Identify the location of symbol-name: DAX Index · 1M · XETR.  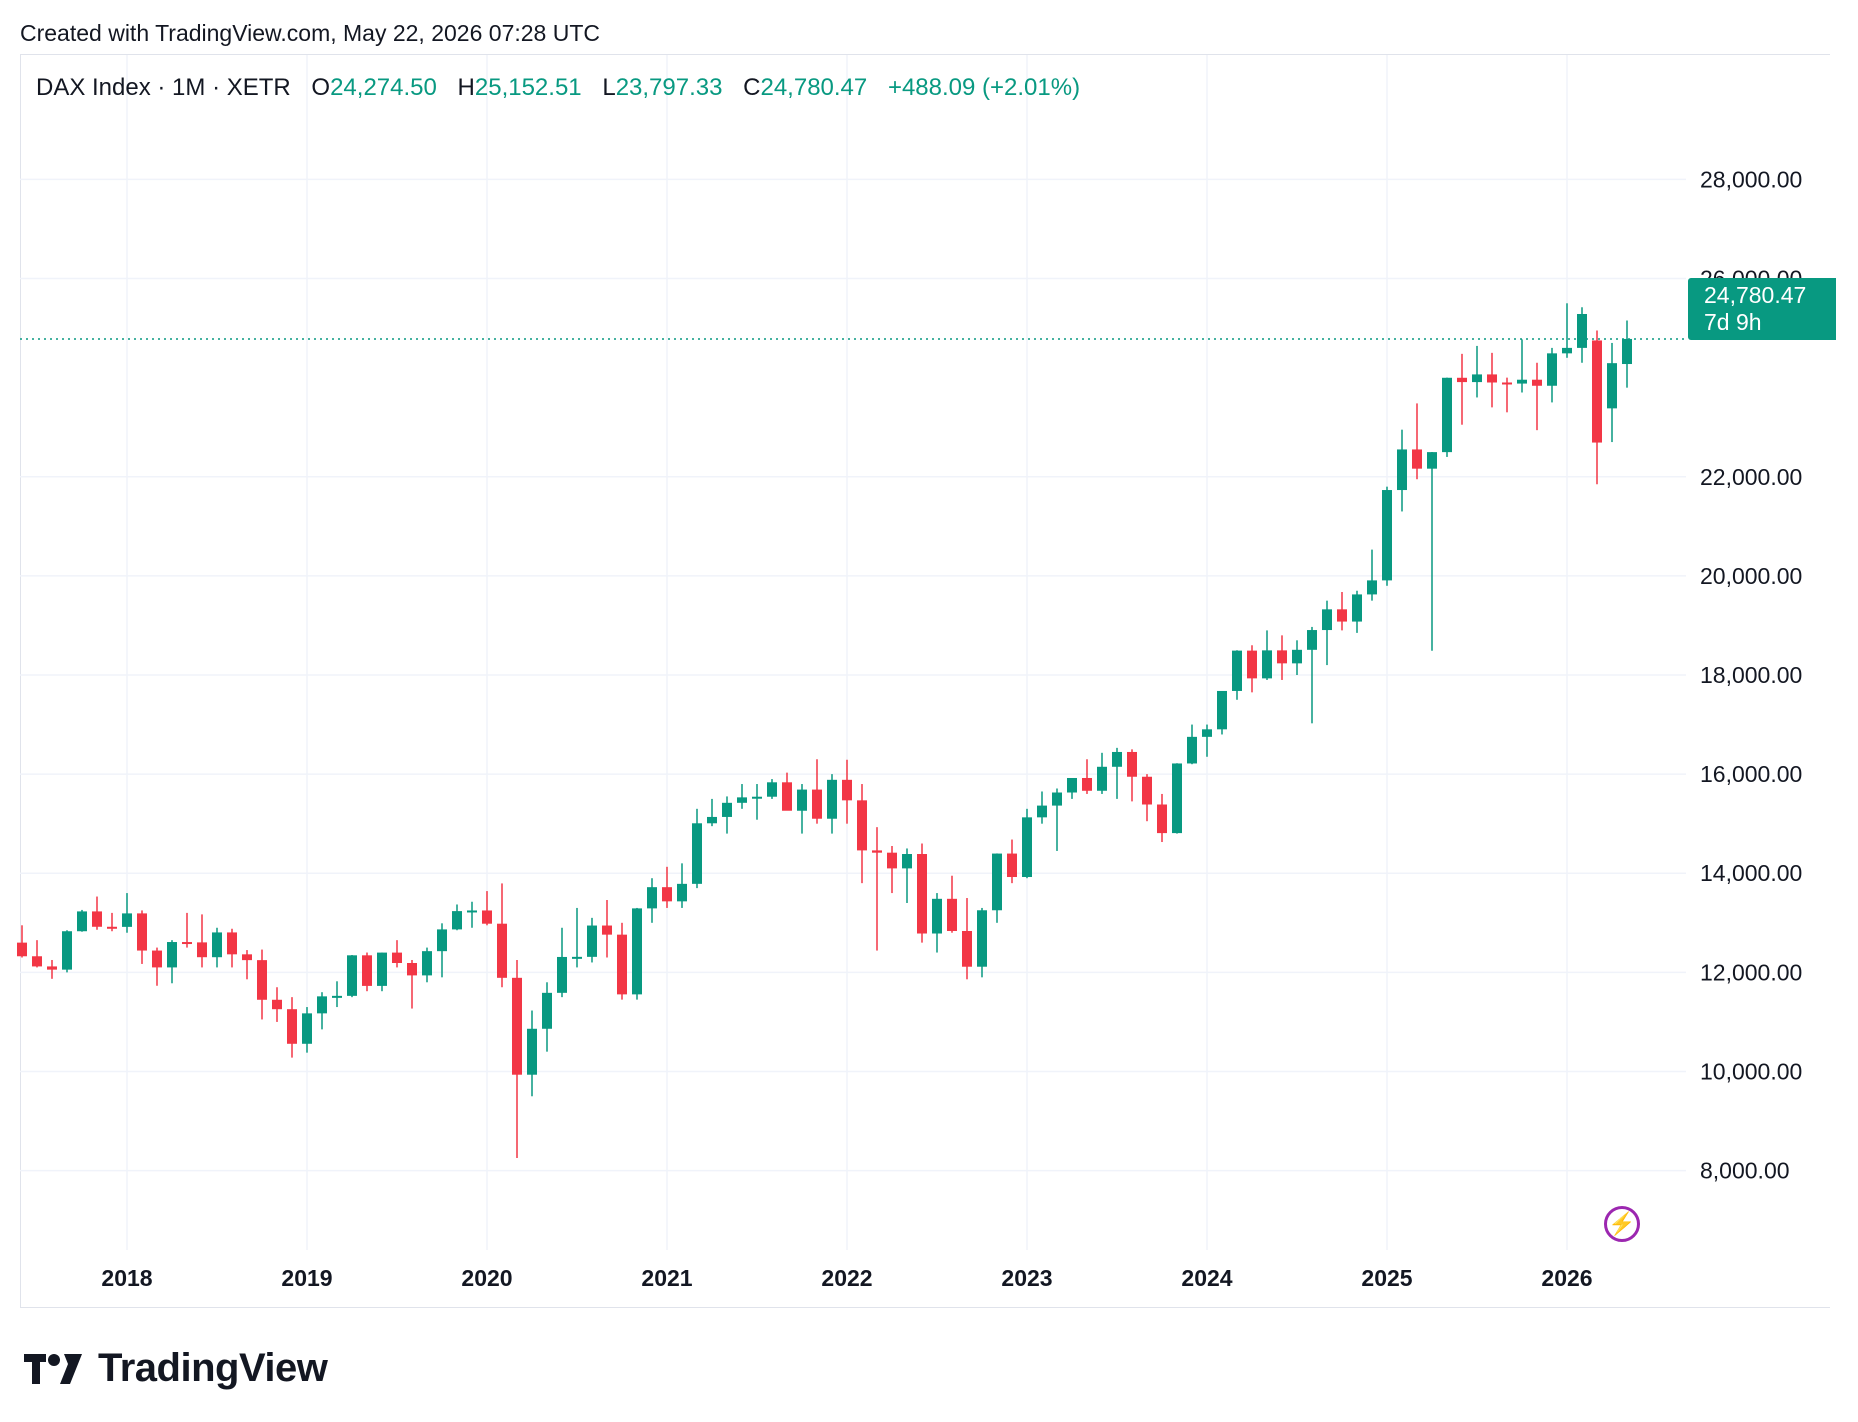
(163, 87).